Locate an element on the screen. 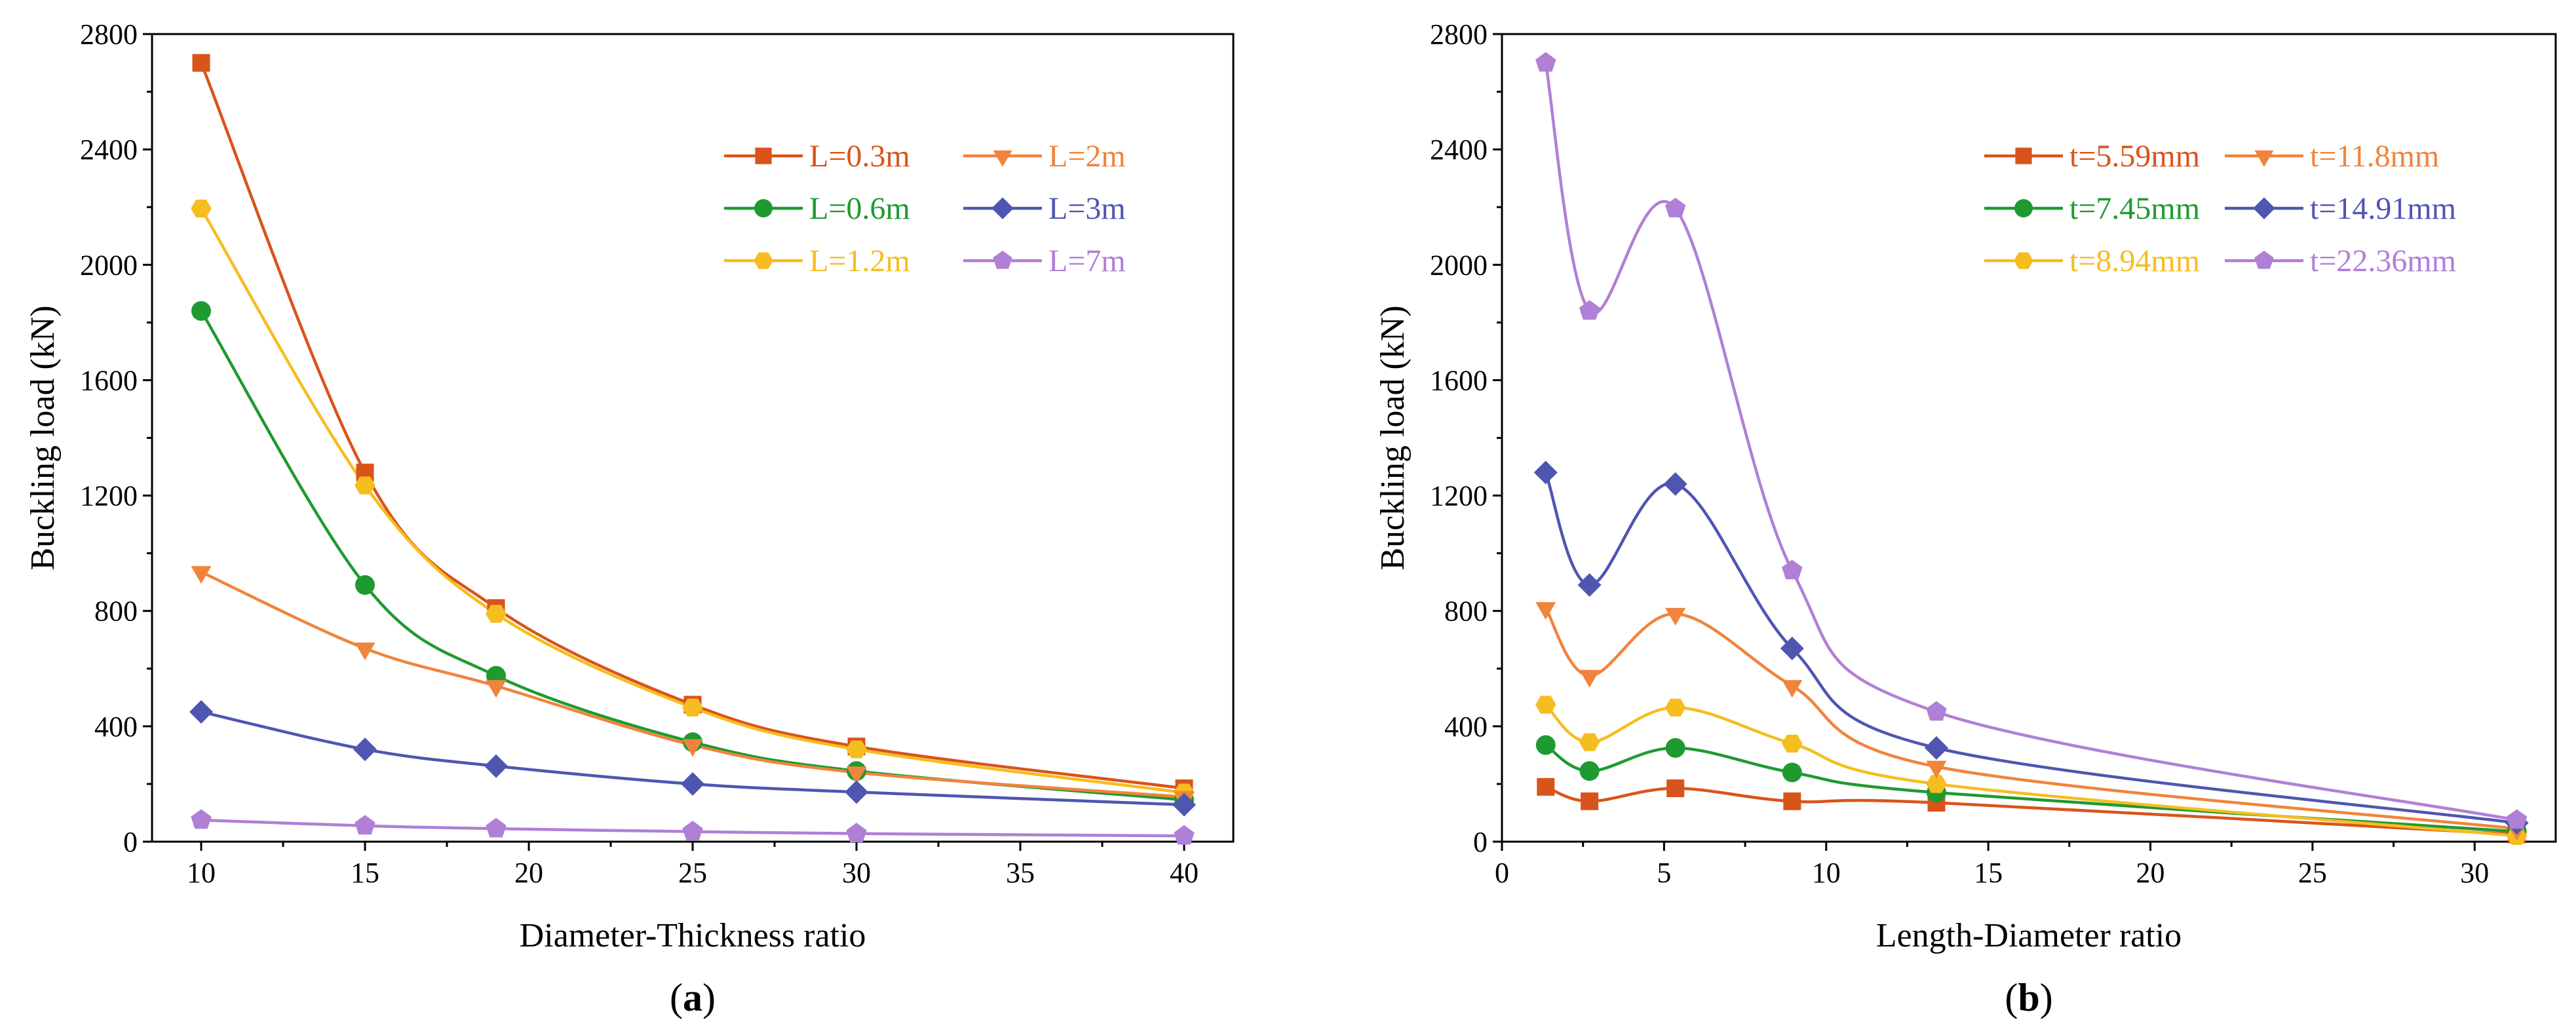  legend-label: L=2m is located at coordinates (1087, 156).